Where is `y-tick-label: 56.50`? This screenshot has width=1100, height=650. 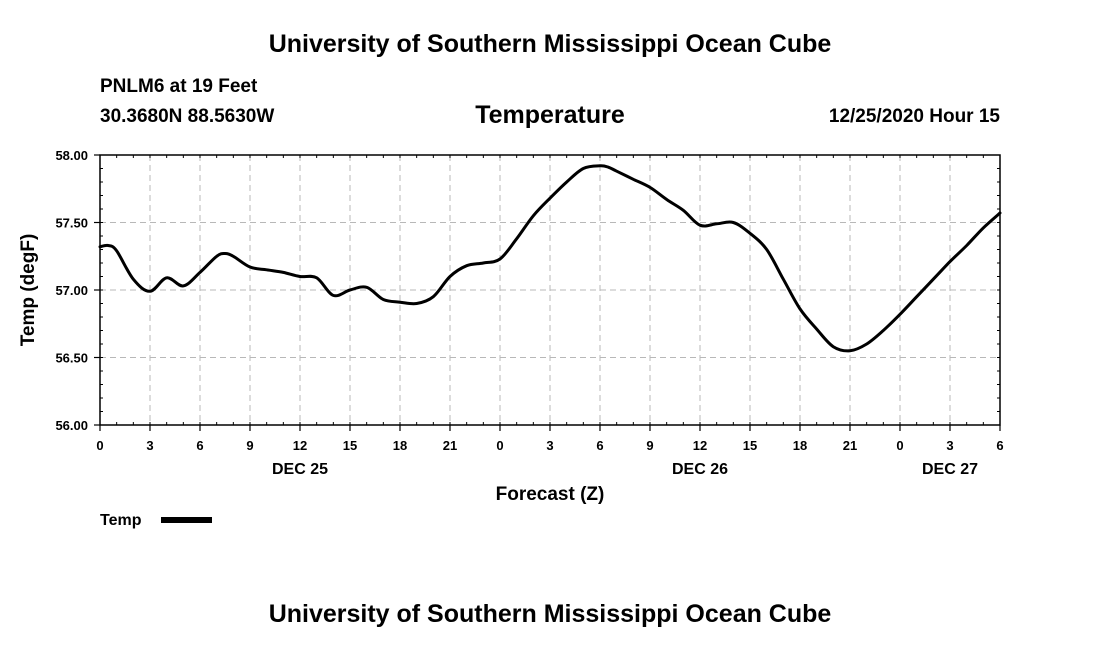
y-tick-label: 56.50 is located at coordinates (71, 358).